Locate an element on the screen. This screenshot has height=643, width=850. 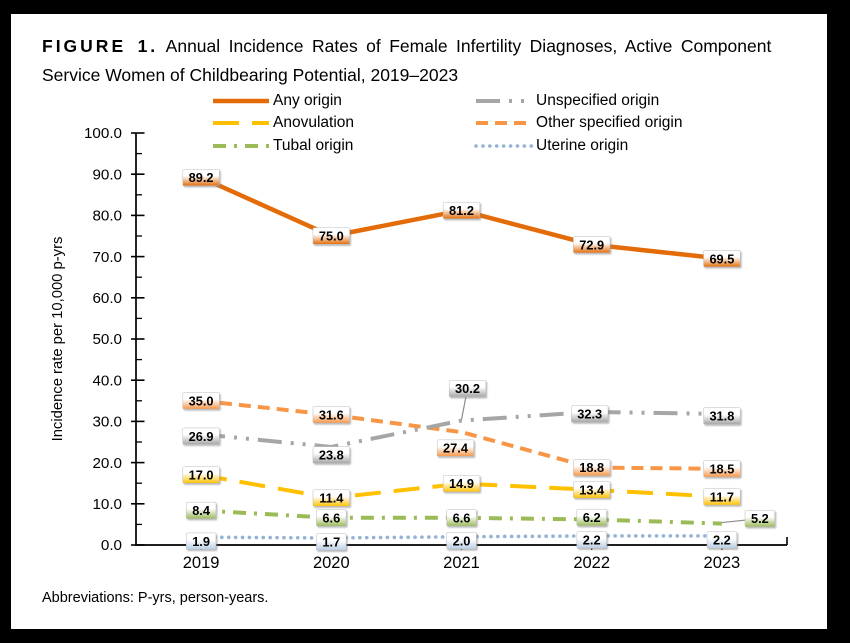
data-label: 14.9 is located at coordinates (461, 484).